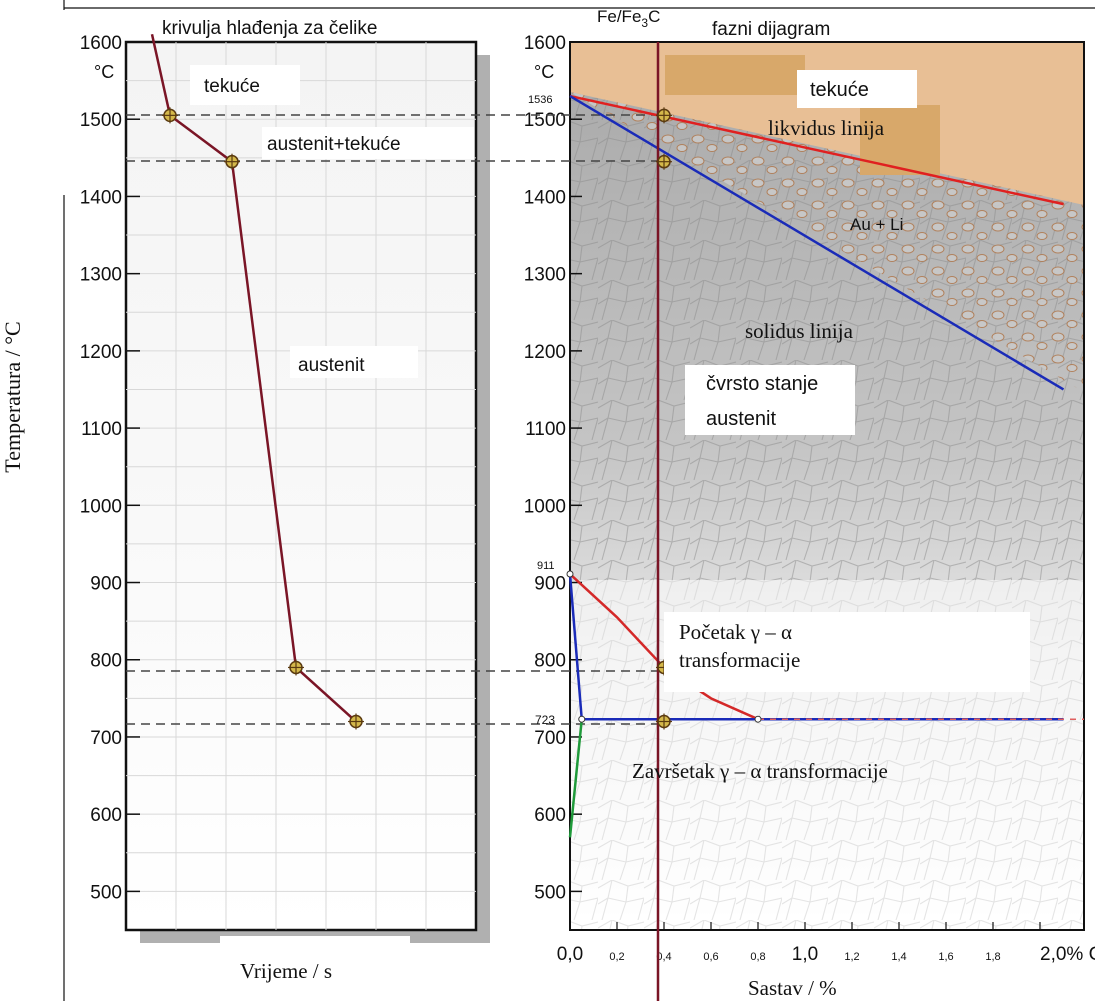  What do you see at coordinates (851, 957) in the screenshot?
I see `phase-x-tick-label: 1,2` at bounding box center [851, 957].